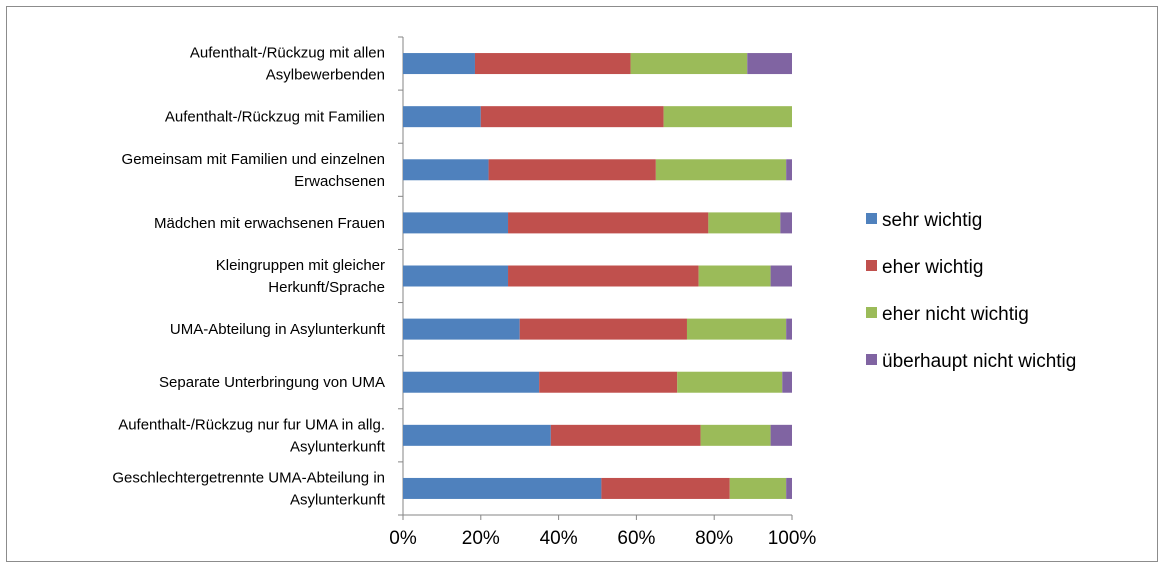 The width and height of the screenshot is (1165, 569). Describe the element at coordinates (636, 538) in the screenshot. I see `x-tick-label: 60%` at that location.